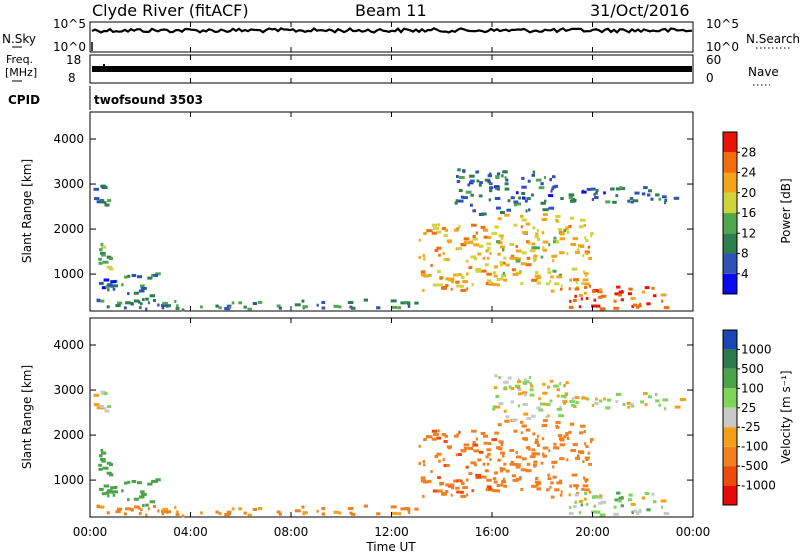  I want to click on power-colorbar-segment, so click(730, 203).